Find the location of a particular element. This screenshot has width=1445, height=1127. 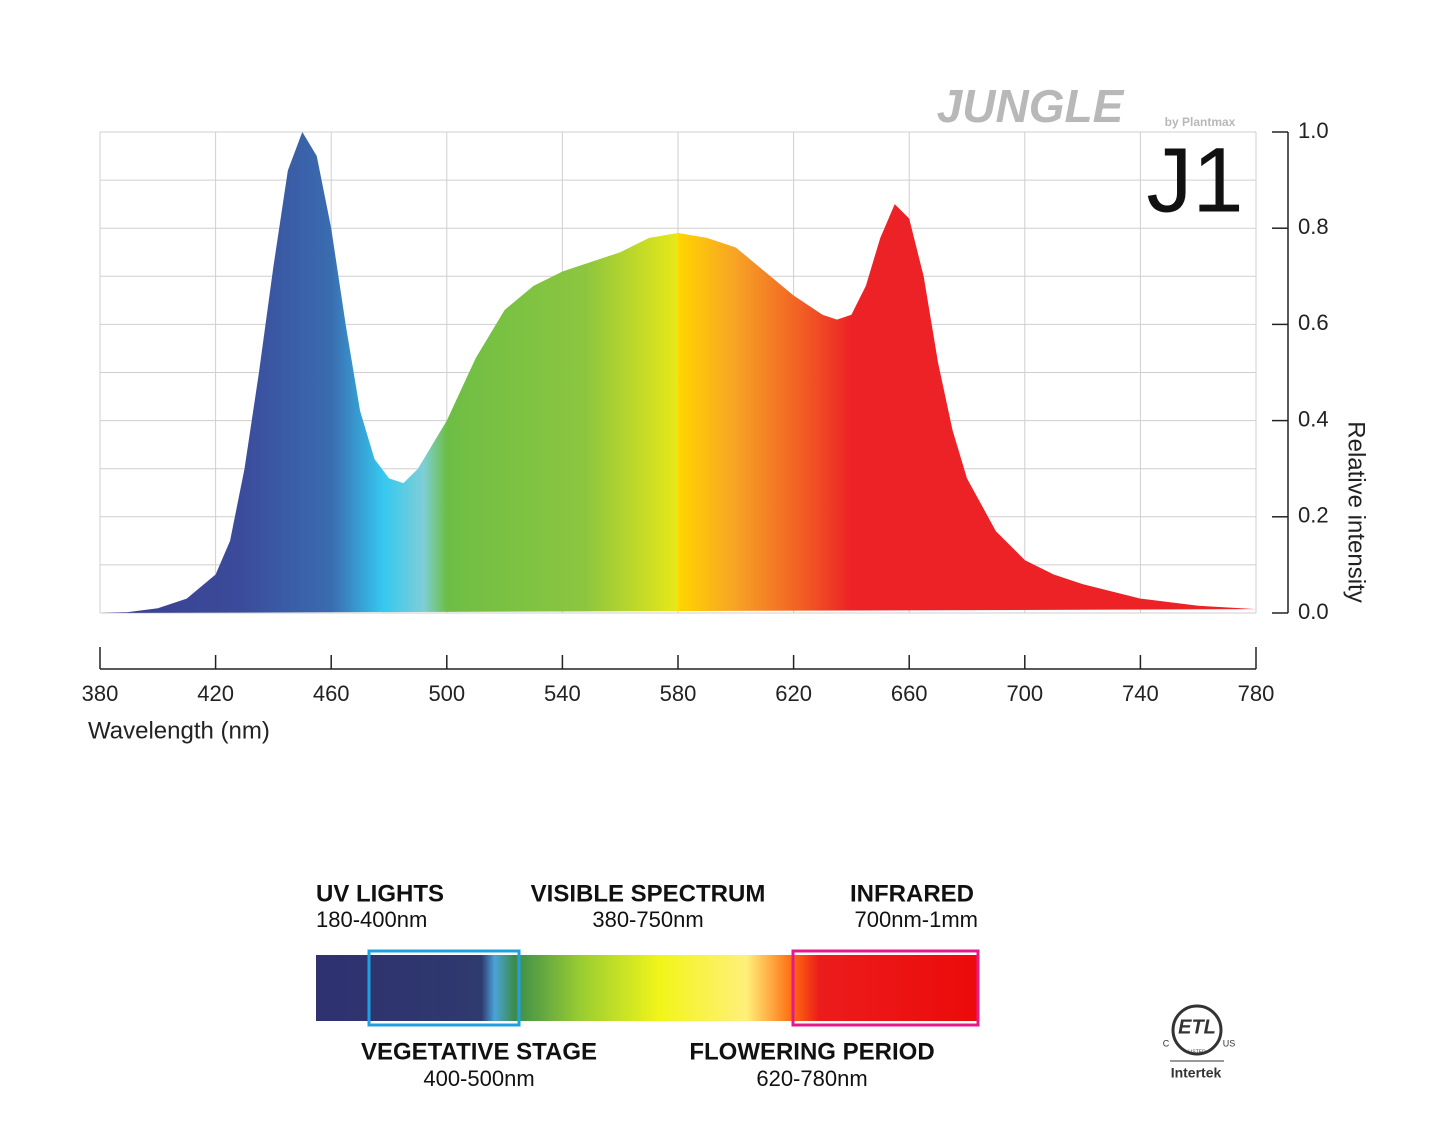

x-tick-label: 740 is located at coordinates (1140, 693).